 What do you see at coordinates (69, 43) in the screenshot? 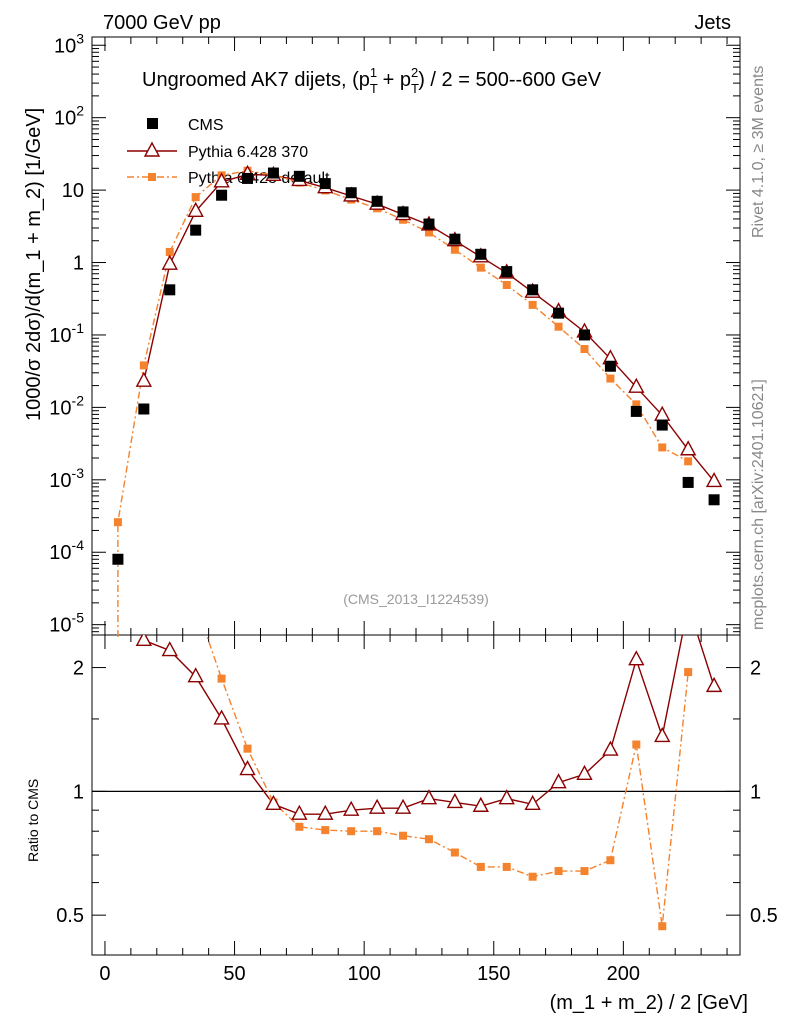
I see `y-tick-label: 10³` at bounding box center [69, 43].